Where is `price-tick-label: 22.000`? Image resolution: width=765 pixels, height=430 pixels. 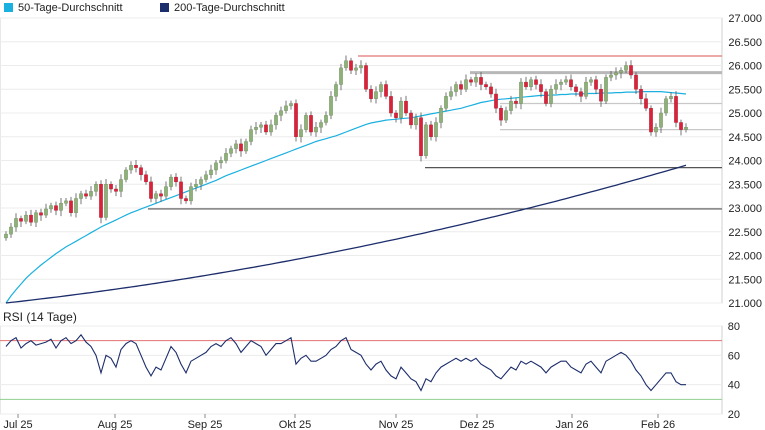
price-tick-label: 22.000 is located at coordinates (745, 257).